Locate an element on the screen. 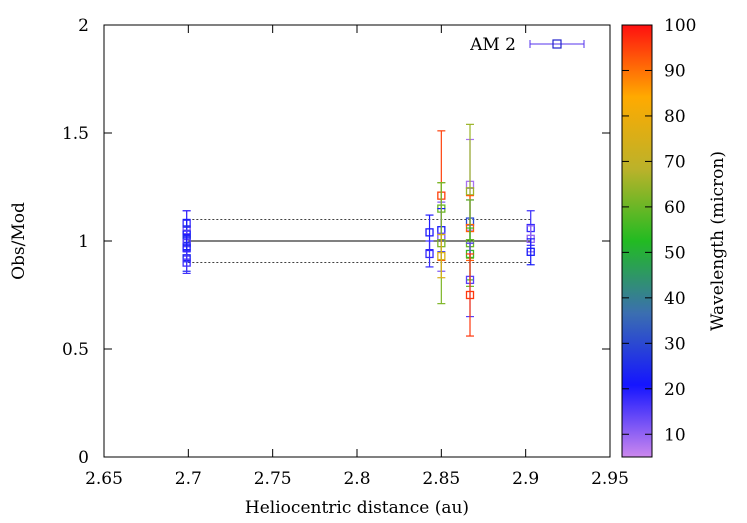 The image size is (747, 523). x-tick-label: 2.9 is located at coordinates (525, 479).